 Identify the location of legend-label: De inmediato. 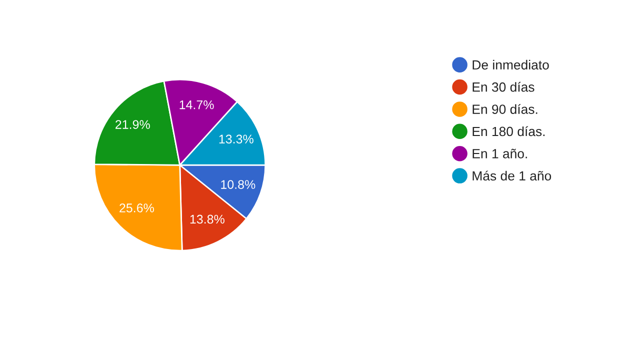
(510, 65).